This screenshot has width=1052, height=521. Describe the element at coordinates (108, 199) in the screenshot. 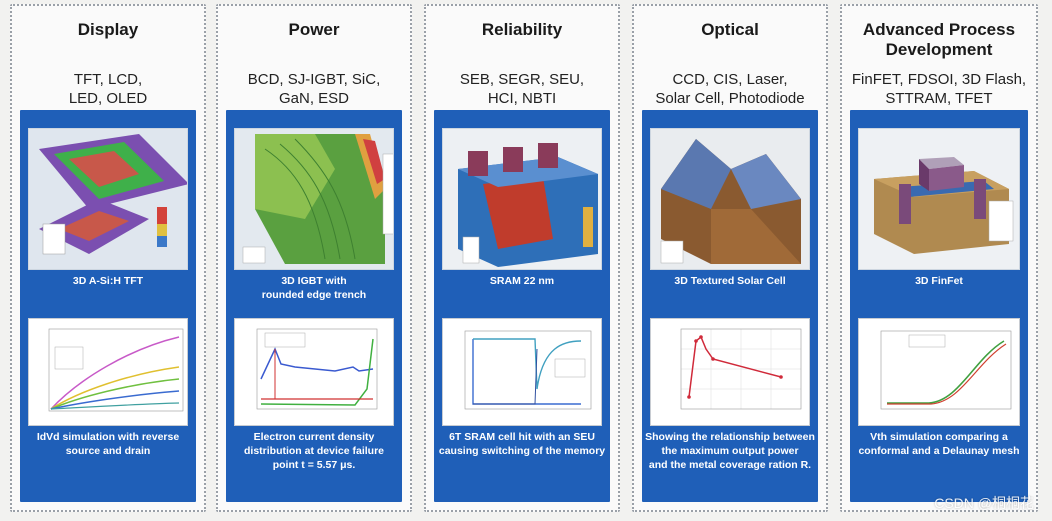

I see `tft-simulation-image` at that location.